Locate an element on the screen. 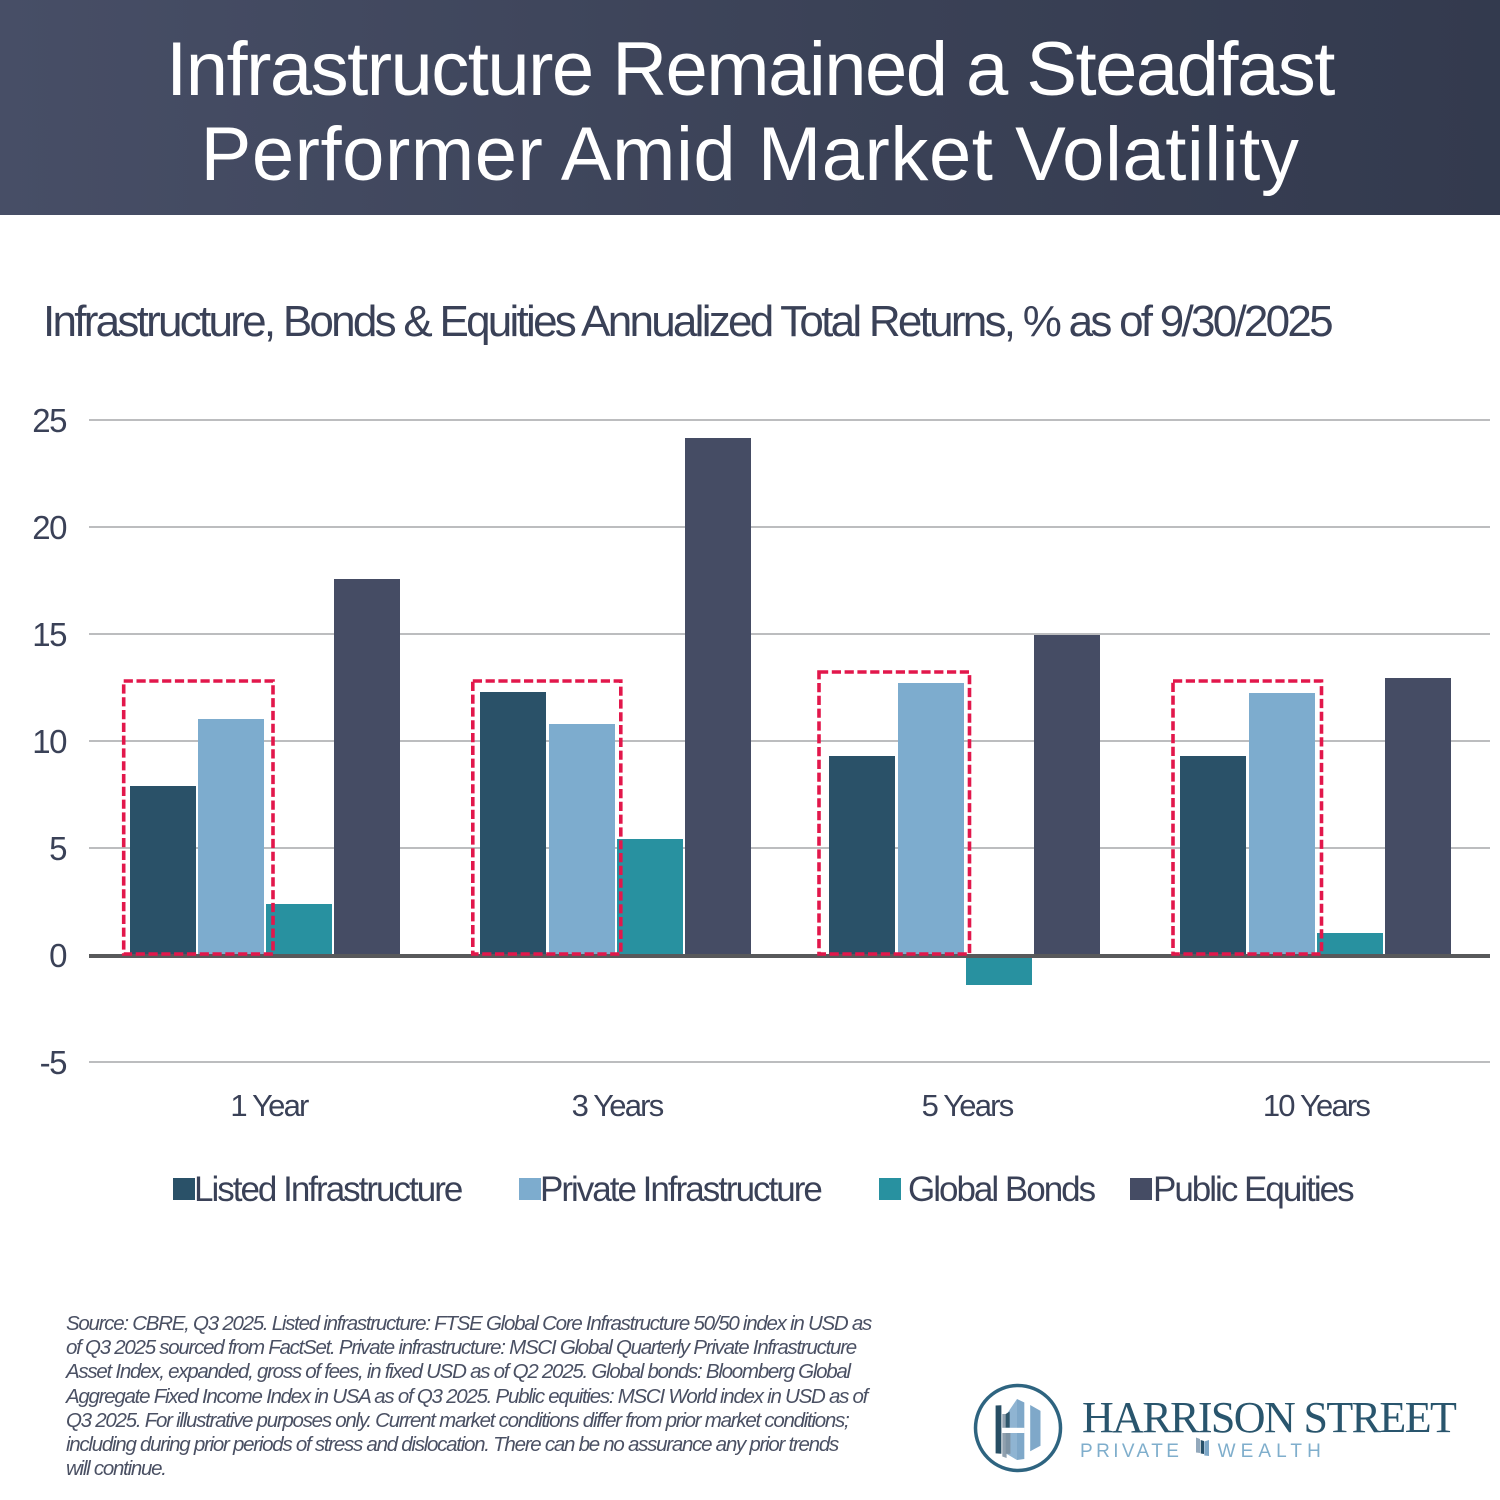  svg-text: PRIVATE is located at coordinates (1131, 1451).